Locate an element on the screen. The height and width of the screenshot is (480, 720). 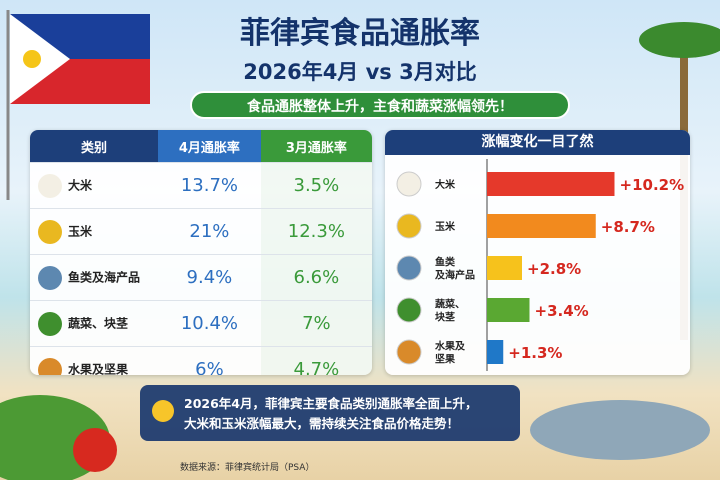
column-header: 类别 is located at coordinates (94, 146).